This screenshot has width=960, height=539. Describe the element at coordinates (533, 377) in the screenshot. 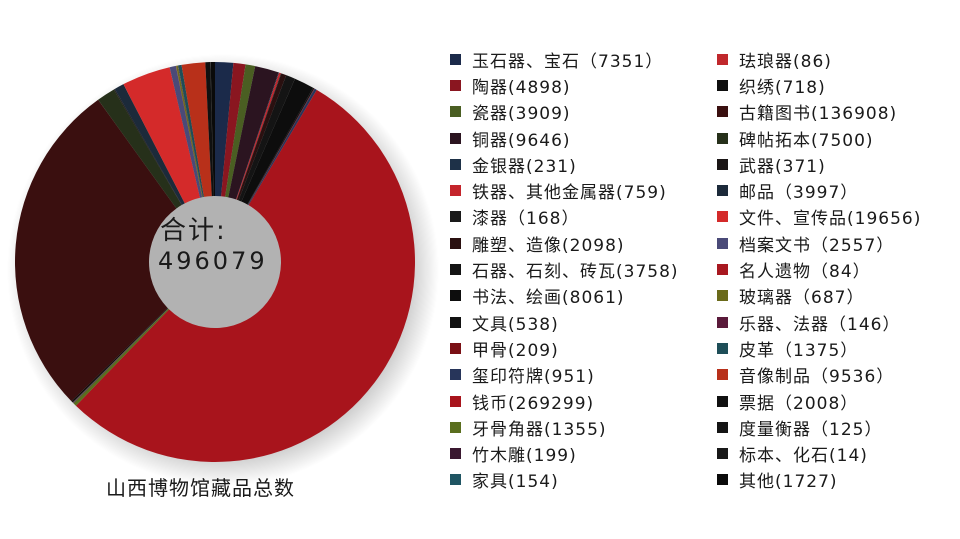

I see `legend-label: 玺印符牌(951)` at that location.